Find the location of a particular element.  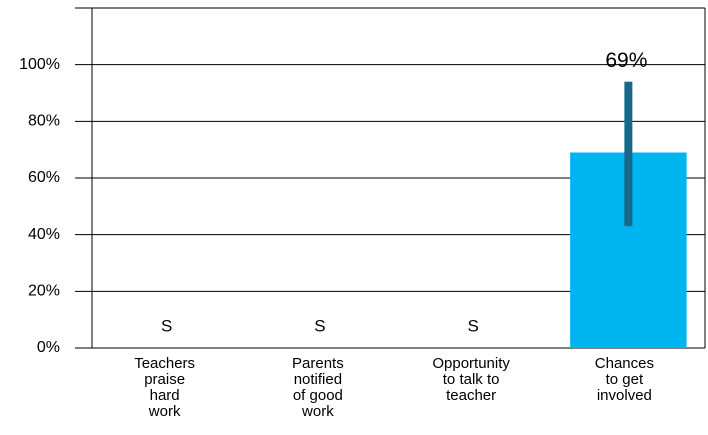

x-tick-label: notified is located at coordinates (318, 379).